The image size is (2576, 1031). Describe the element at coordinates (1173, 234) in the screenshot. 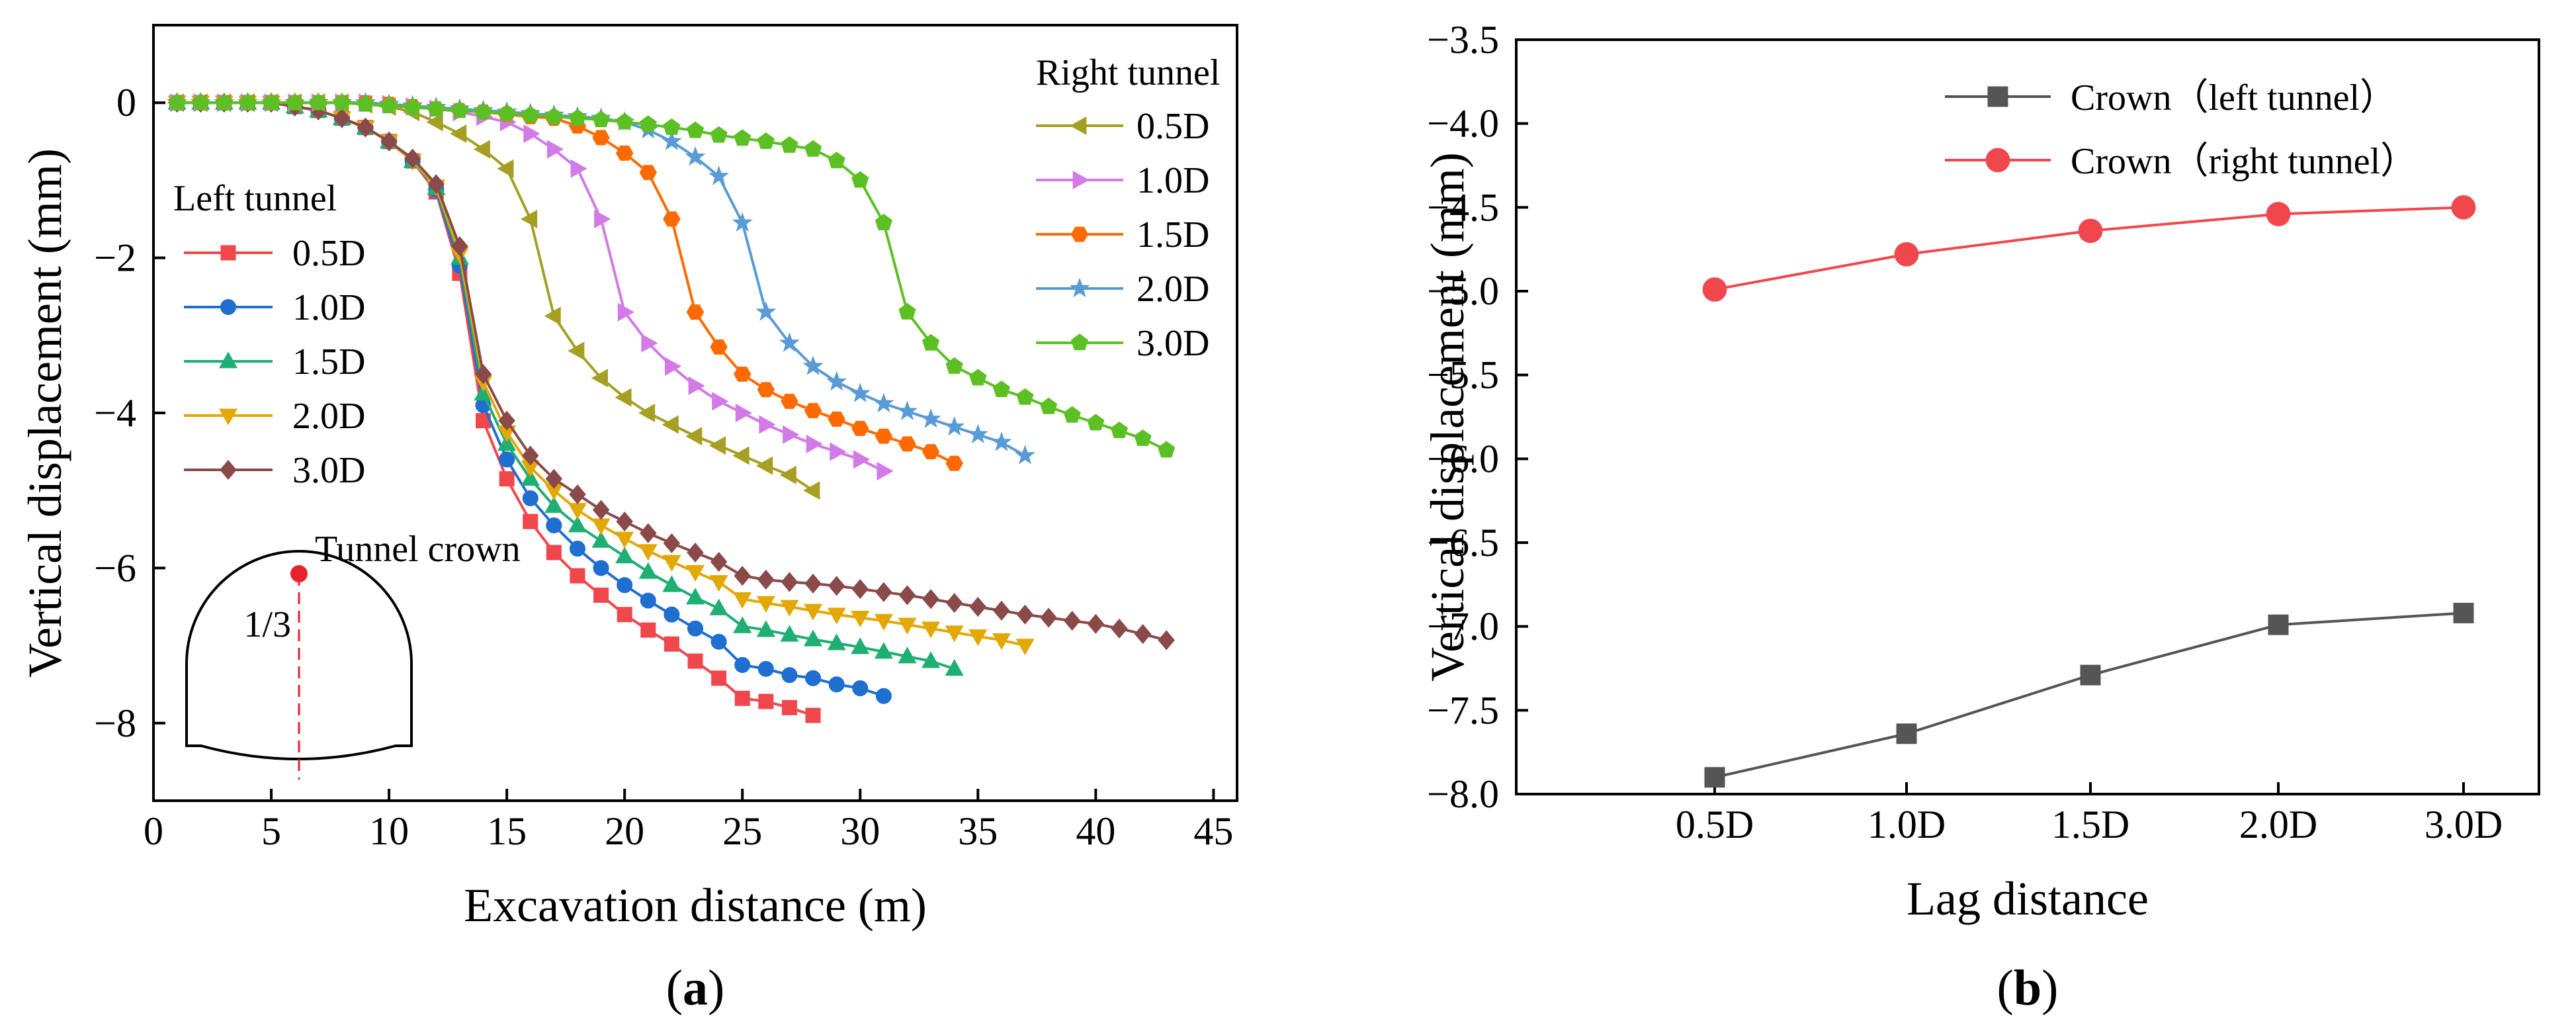

I see `a-legend-entry: 1.5D` at that location.